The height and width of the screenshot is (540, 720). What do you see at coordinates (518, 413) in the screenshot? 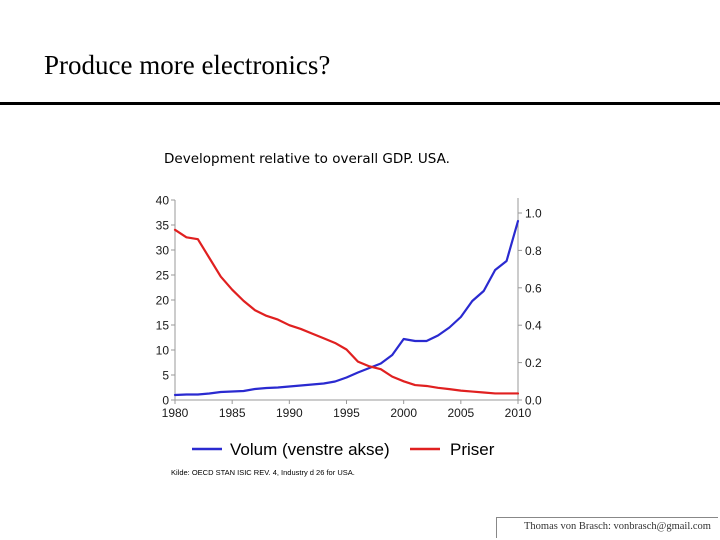
I see `x-tick-label: 2010` at bounding box center [518, 413].